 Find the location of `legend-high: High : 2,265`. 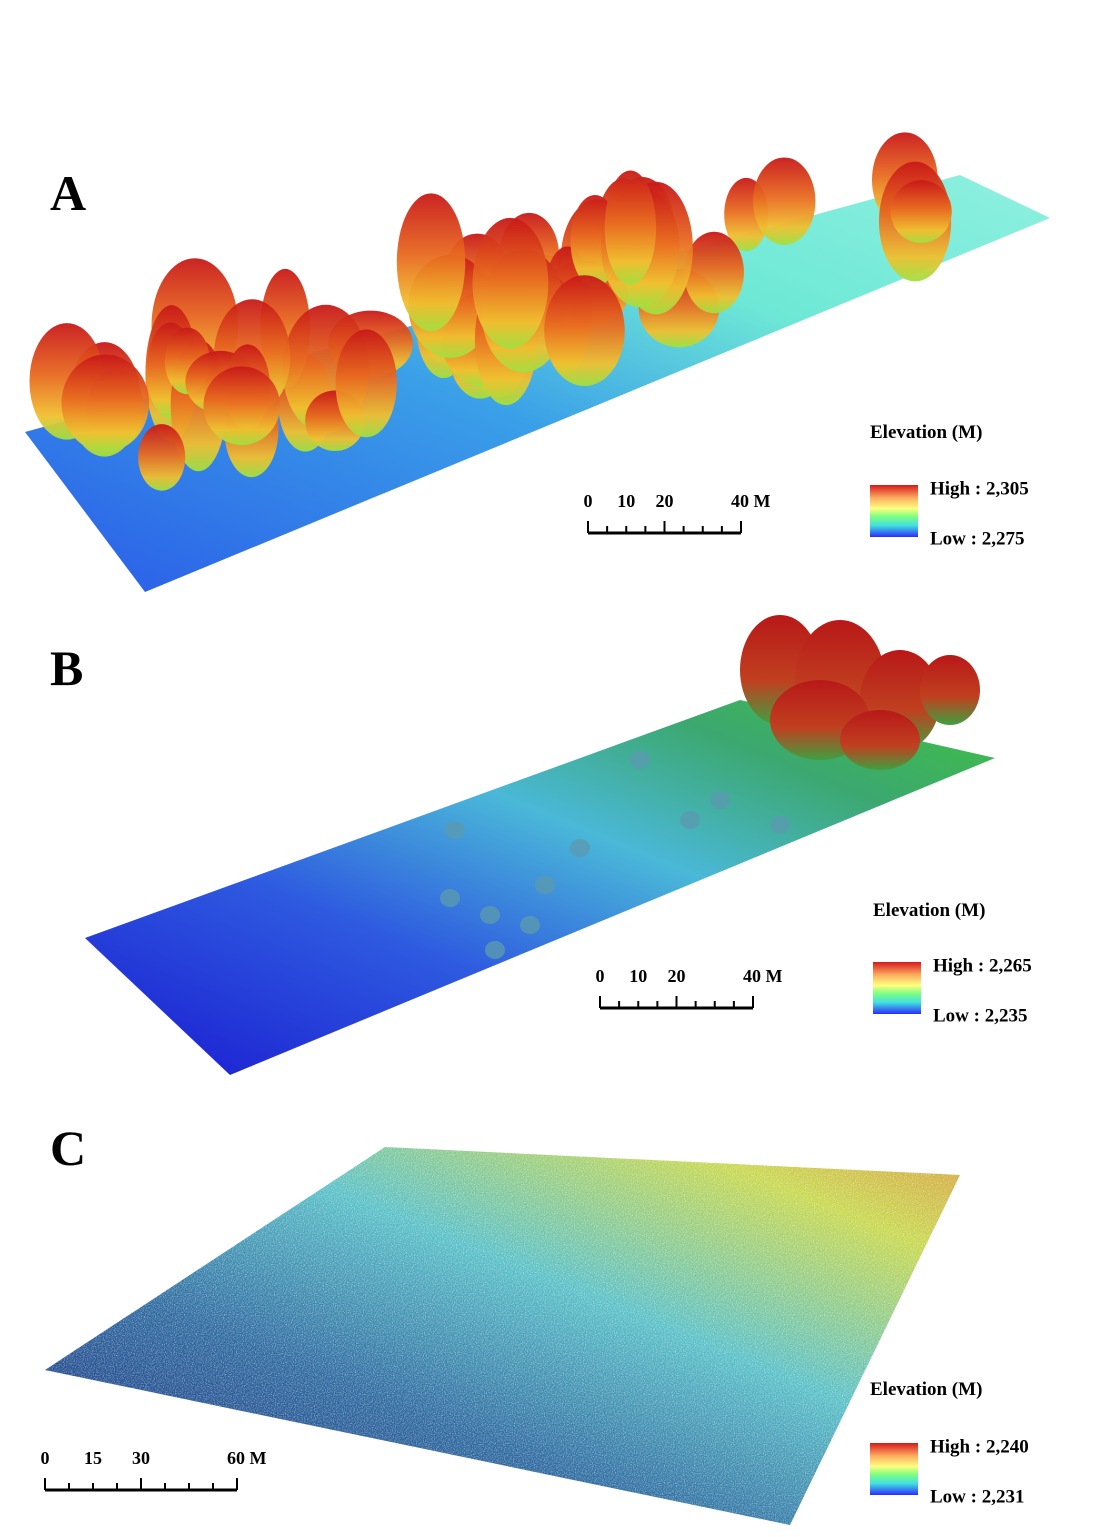

legend-high: High : 2,265 is located at coordinates (982, 965).